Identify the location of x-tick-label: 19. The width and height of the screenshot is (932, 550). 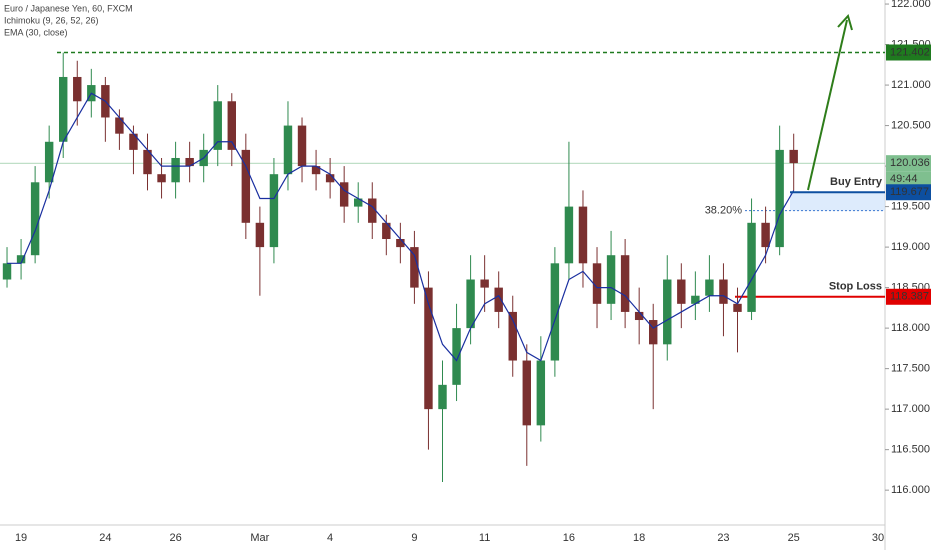
(21, 538).